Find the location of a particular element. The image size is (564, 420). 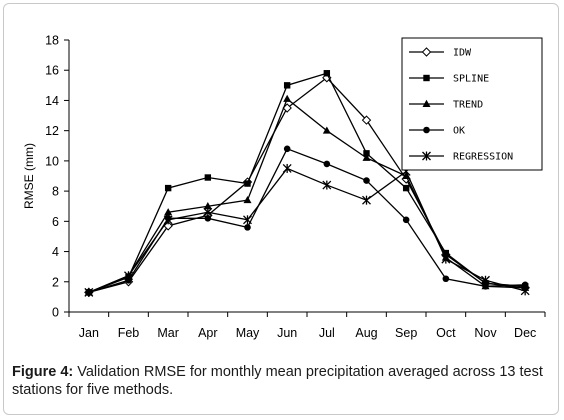

x-tick-label: Jan is located at coordinates (89, 333).